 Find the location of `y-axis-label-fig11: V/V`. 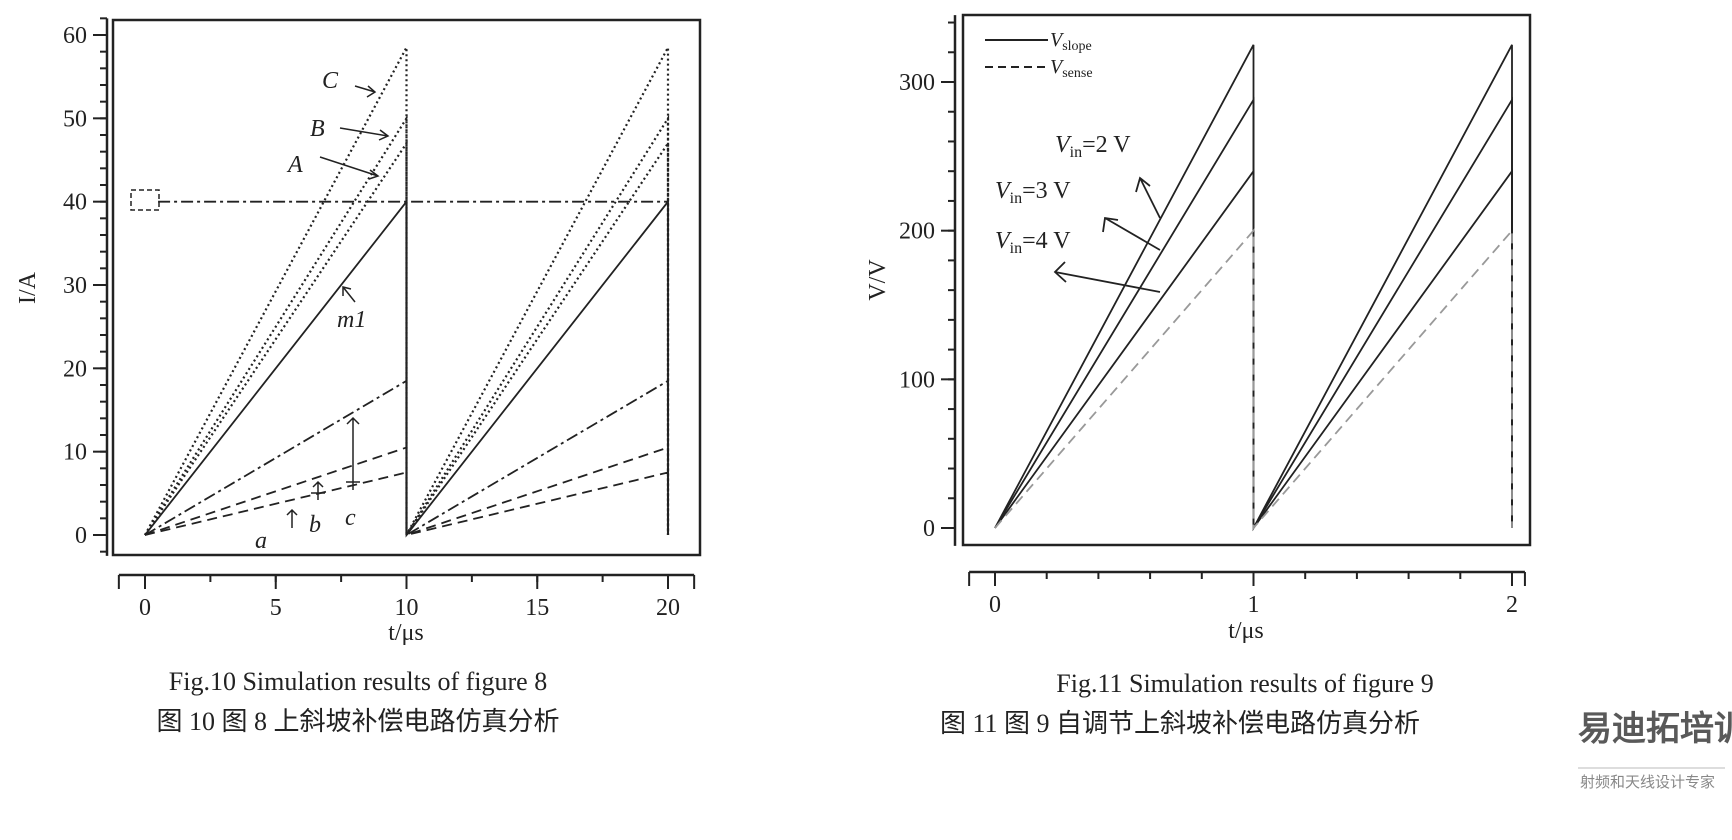

y-axis-label-fig11: V/V is located at coordinates (878, 280).